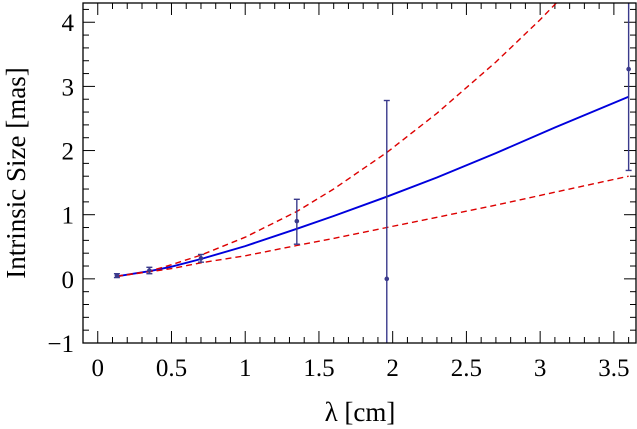  What do you see at coordinates (171, 368) in the screenshot?
I see `x-tick-label: 0.5` at bounding box center [171, 368].